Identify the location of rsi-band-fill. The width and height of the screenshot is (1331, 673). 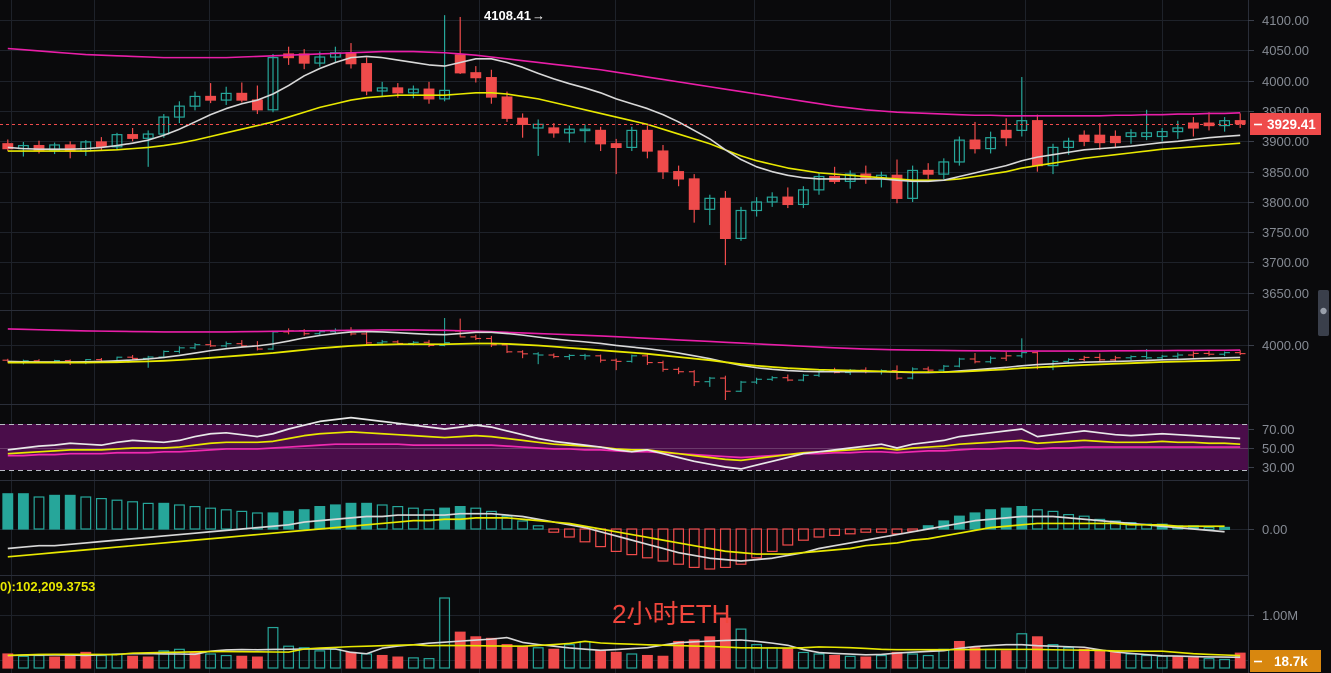
(624, 447).